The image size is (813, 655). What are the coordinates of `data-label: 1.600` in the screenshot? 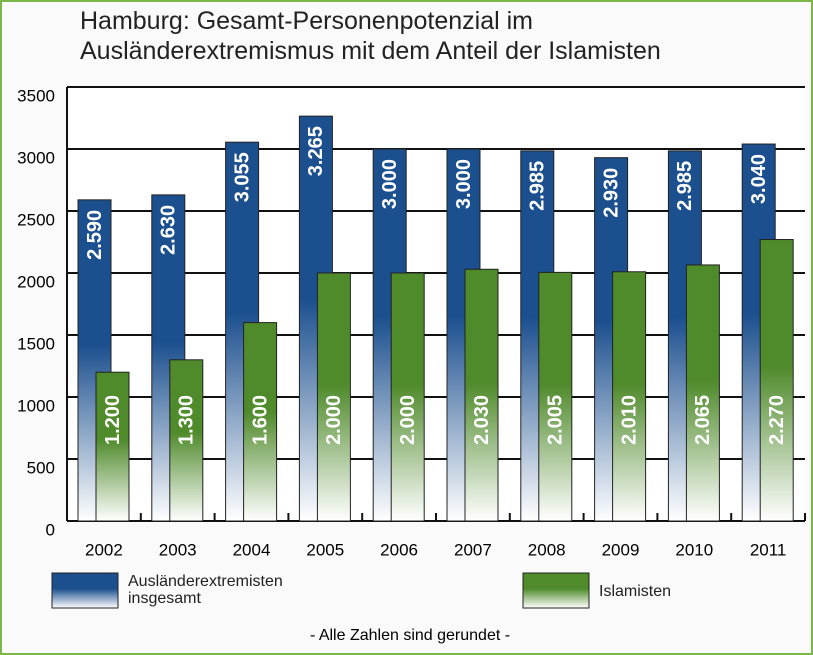 It's located at (260, 420).